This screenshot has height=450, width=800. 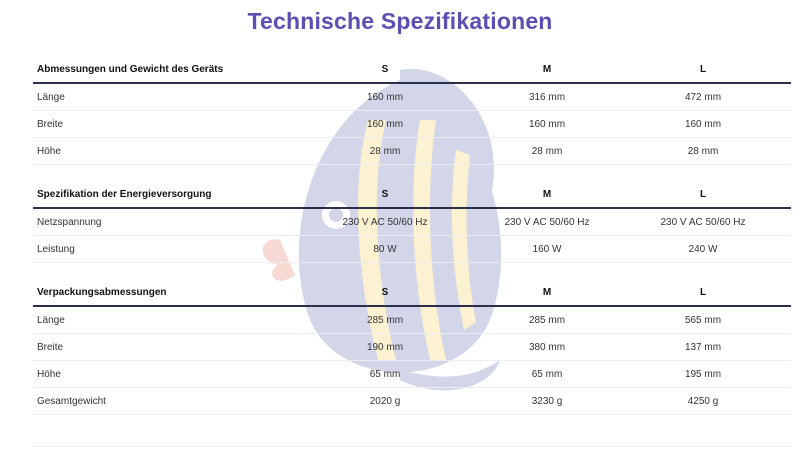 I want to click on table-row: Gesamtgewicht 2020 g 3230 g 4250 g, so click(x=412, y=401).